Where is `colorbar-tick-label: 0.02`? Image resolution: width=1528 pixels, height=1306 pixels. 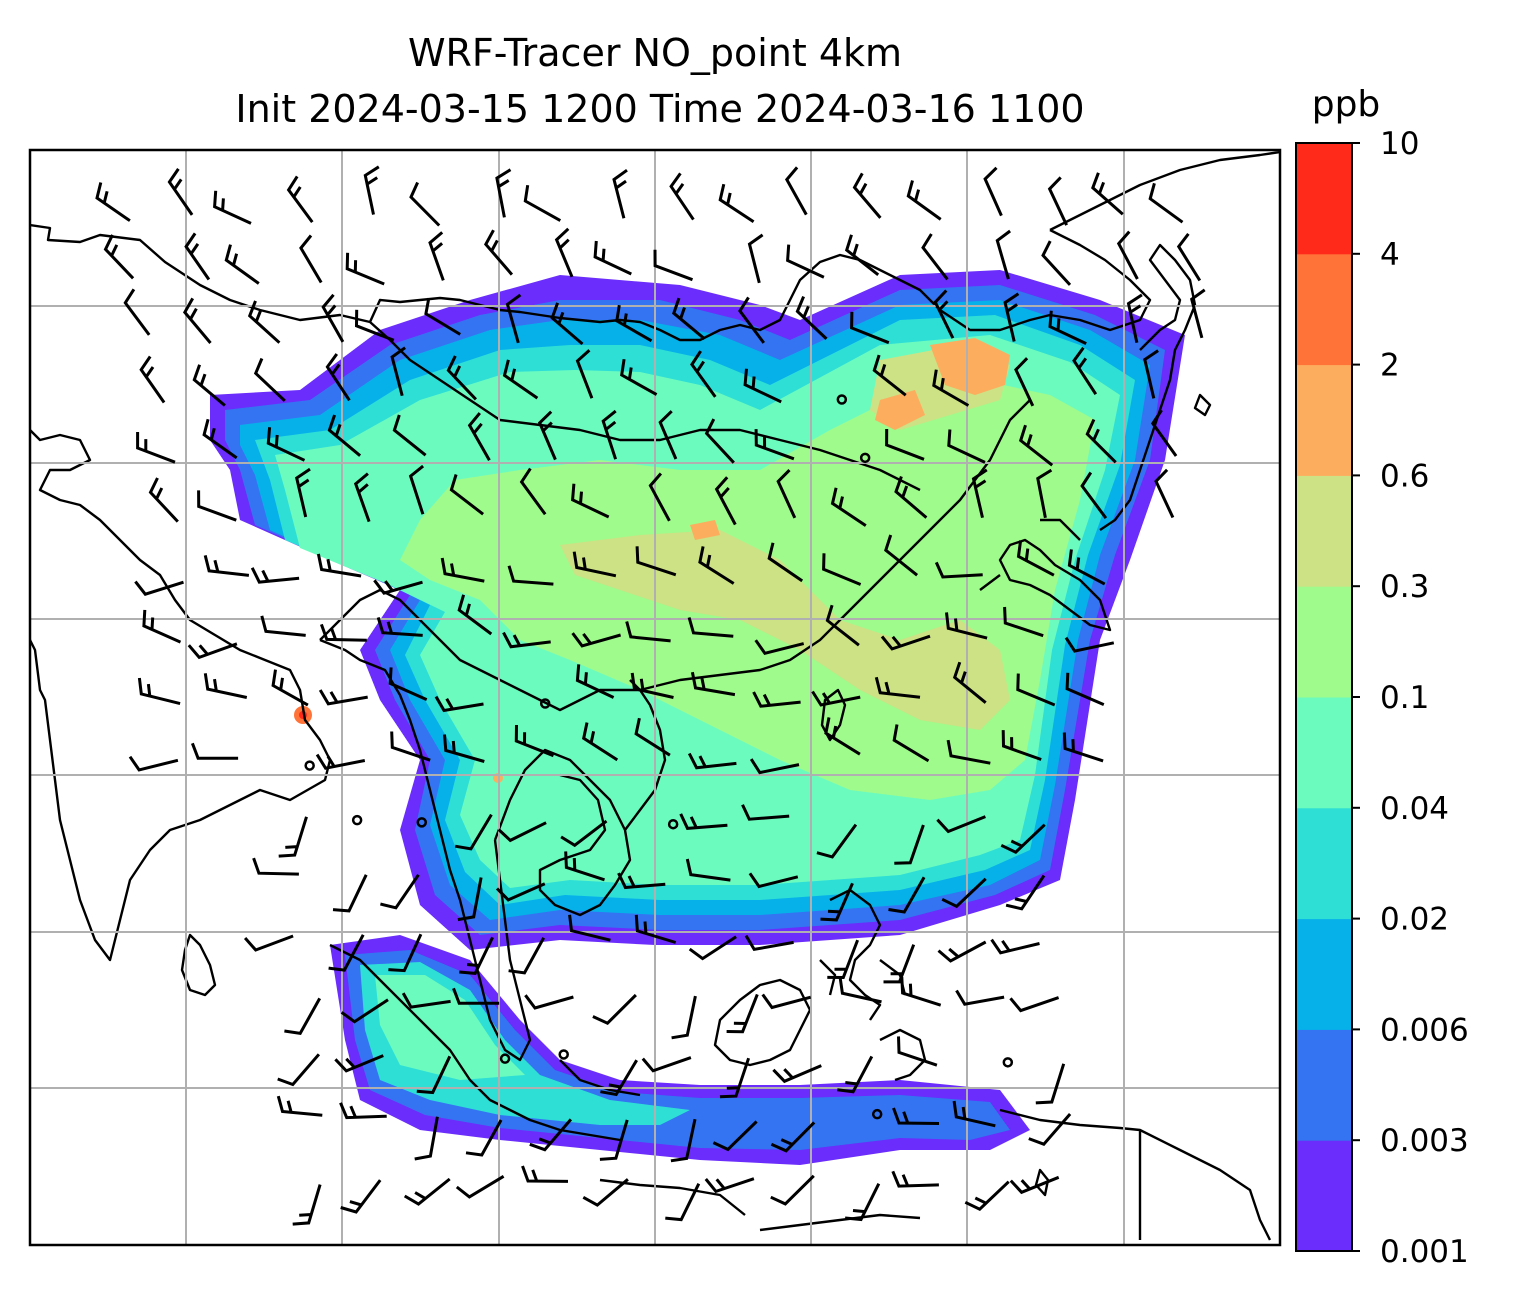 colorbar-tick-label: 0.02 is located at coordinates (1414, 920).